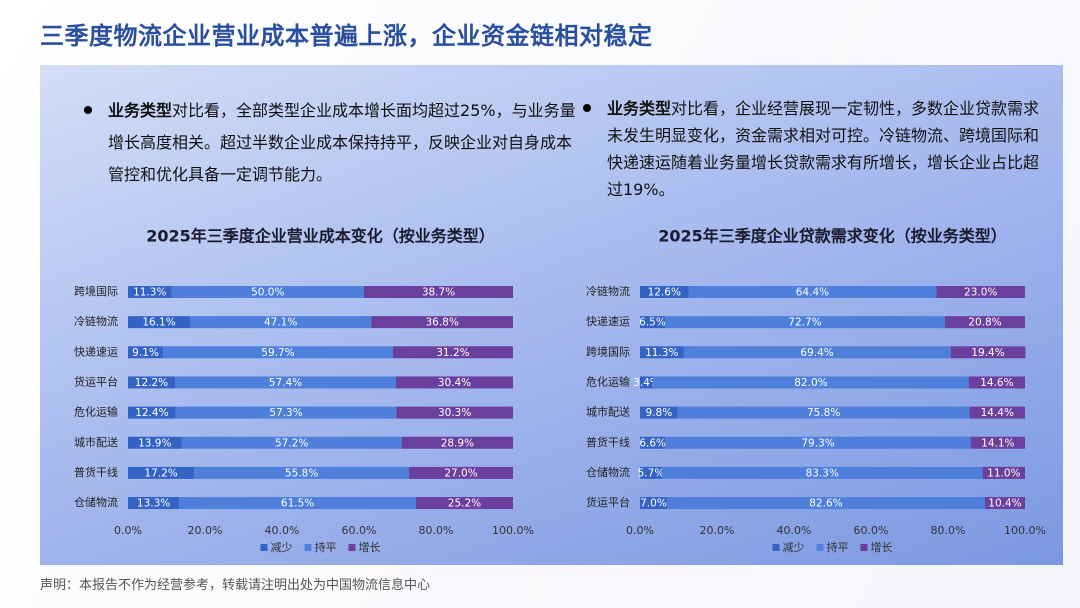 The image size is (1080, 608). I want to click on data-label: 10.4%, so click(1004, 504).